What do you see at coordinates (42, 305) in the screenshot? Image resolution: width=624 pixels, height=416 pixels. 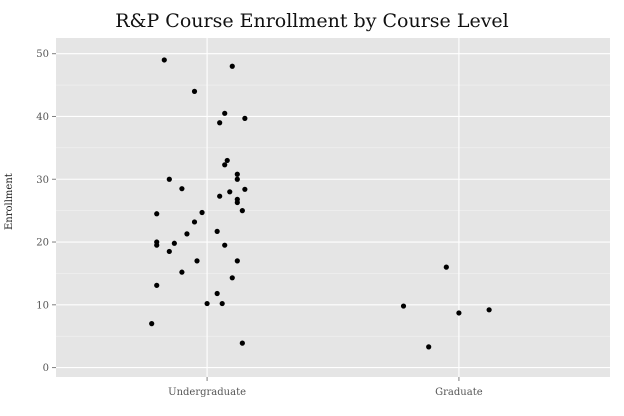 I see `y-tick-label: 10` at bounding box center [42, 305].